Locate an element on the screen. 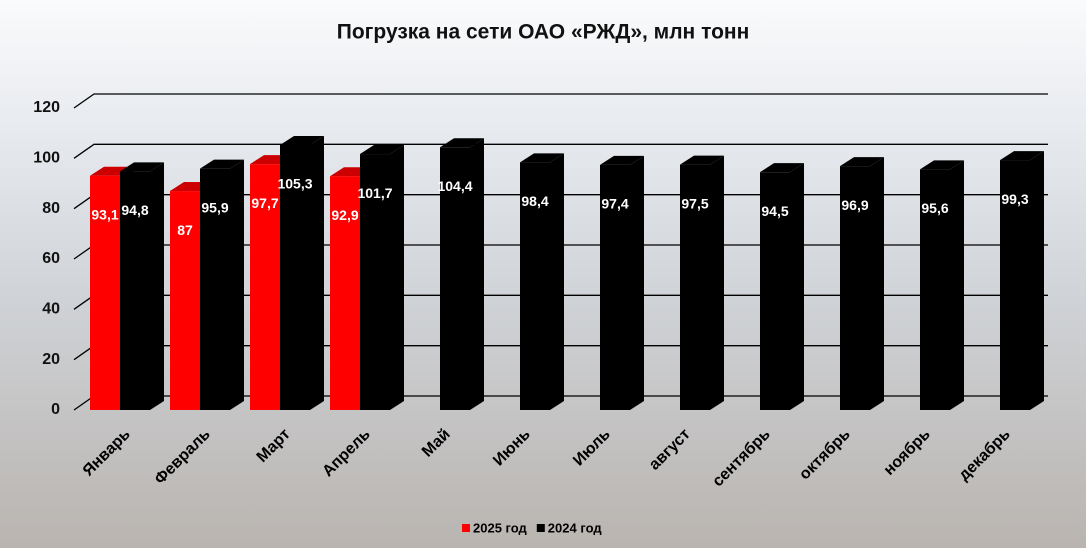 This screenshot has width=1086, height=548. y-tick-label: 80 is located at coordinates (51, 208).